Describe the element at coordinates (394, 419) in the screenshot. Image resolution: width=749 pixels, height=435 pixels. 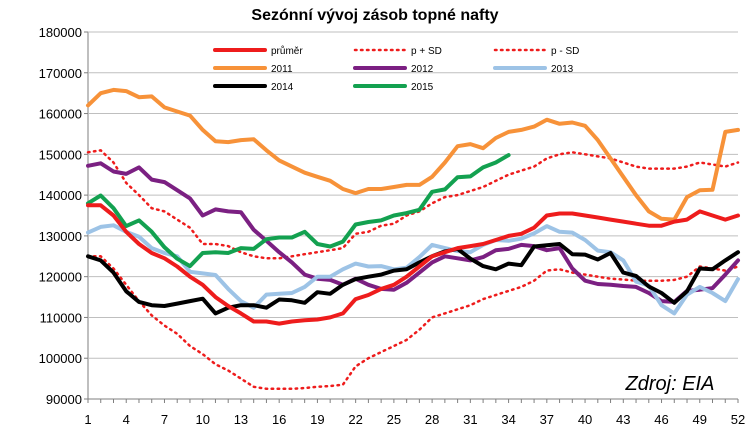
I see `x-tick-label: 25` at that location.